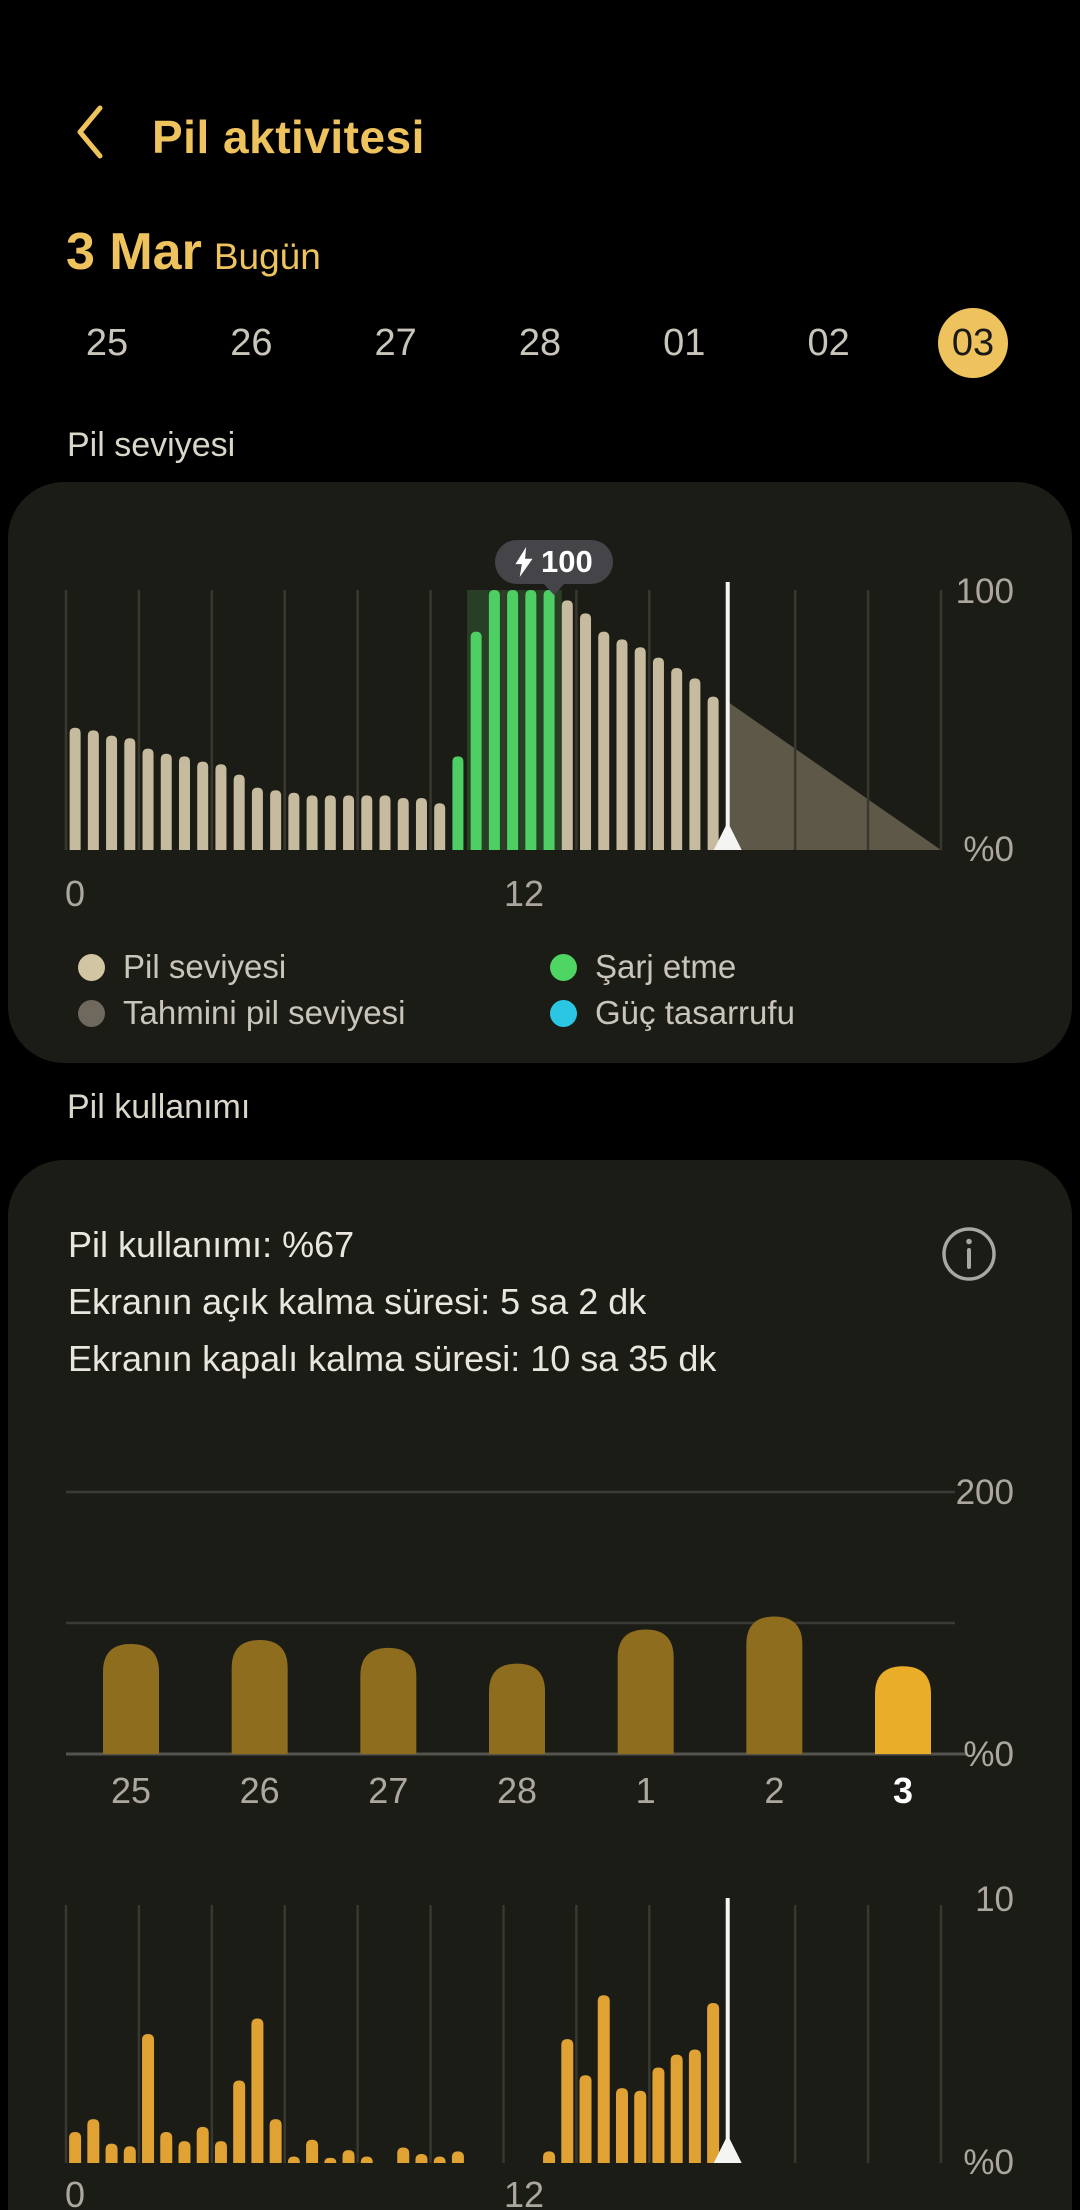 The height and width of the screenshot is (2210, 1080). I want to click on back-button, so click(90, 132).